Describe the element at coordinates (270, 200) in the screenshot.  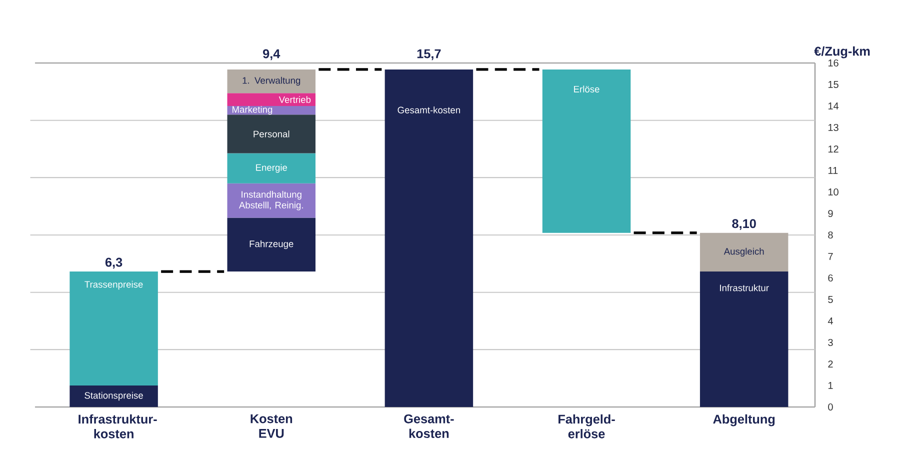
I see `series-label: Instandhaltung Abstelll, Reinig.` at that location.